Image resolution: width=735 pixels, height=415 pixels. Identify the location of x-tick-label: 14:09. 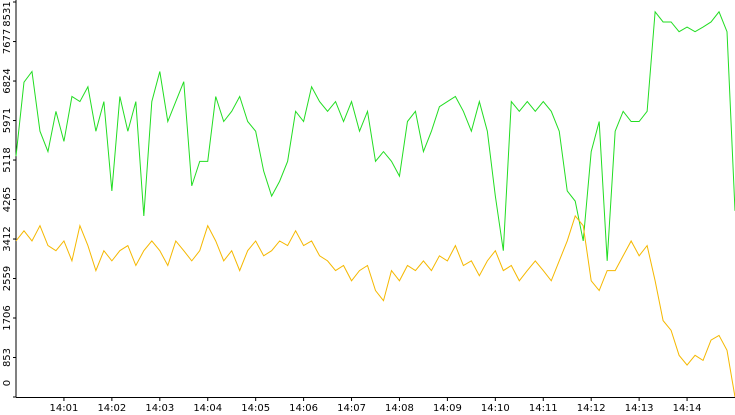
(447, 408).